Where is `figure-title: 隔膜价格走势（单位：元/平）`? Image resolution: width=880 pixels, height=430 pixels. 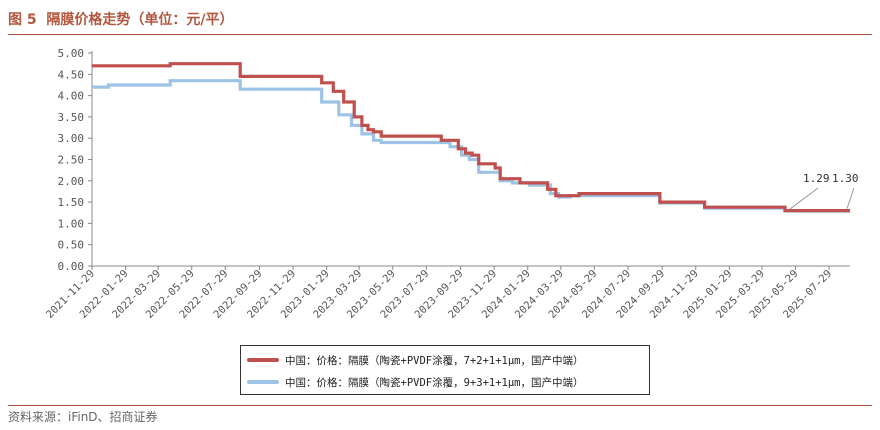
figure-title: 隔膜价格走势（单位：元/平） is located at coordinates (140, 20).